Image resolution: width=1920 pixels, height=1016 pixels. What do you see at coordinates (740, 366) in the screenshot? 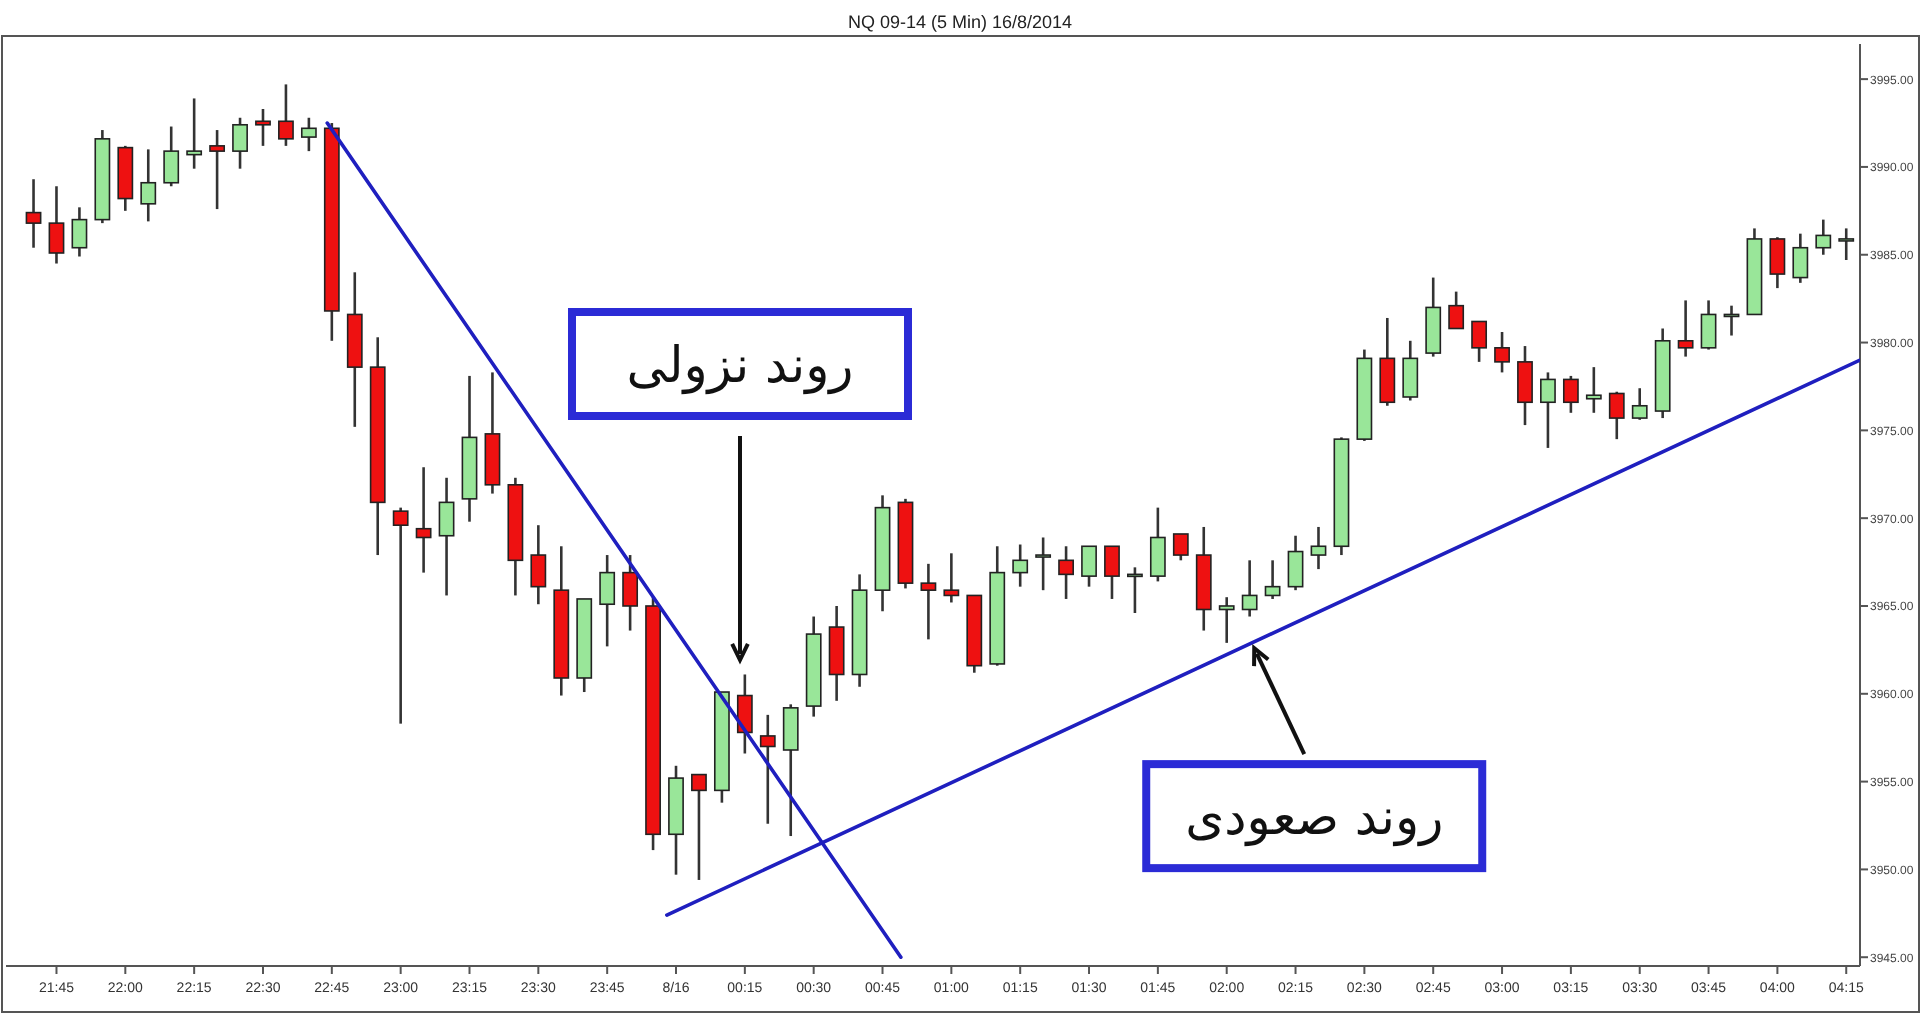
I see `annotation: روند نزولی` at bounding box center [740, 366].